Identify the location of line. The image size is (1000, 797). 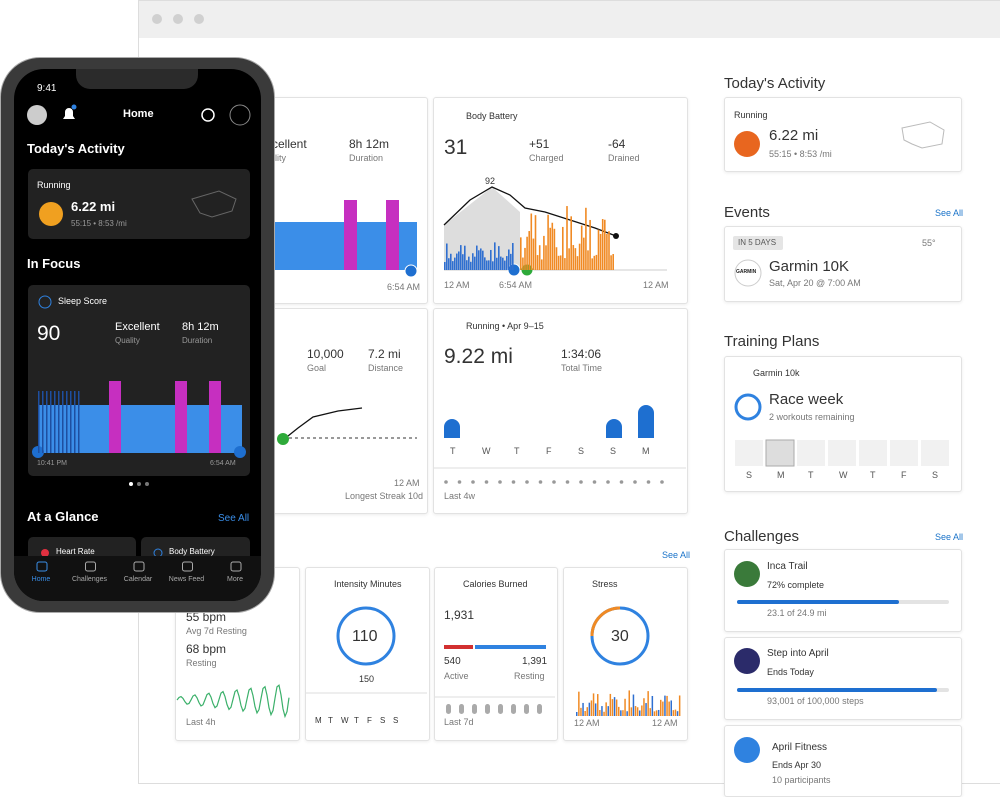
(322, 424).